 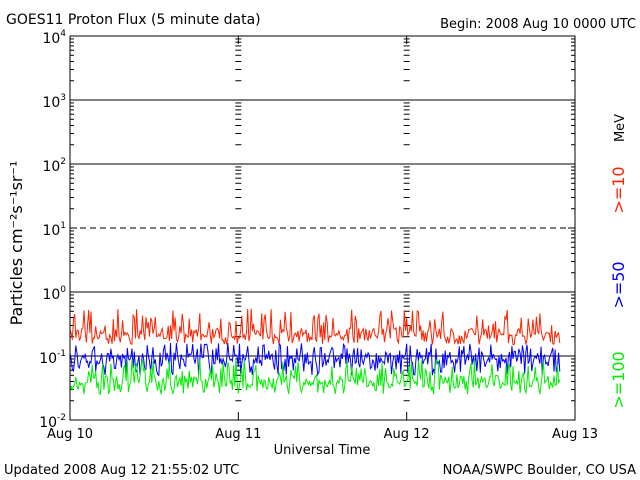 I want to click on begin-label: Begin: 2008 Aug 10 0000 UTC, so click(x=538, y=24).